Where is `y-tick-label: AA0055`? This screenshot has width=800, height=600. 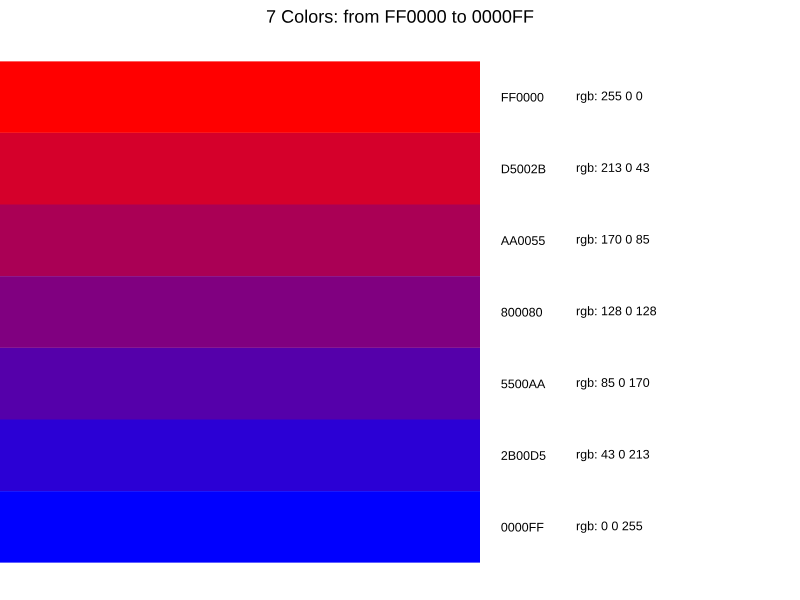 y-tick-label: AA0055 is located at coordinates (522, 240).